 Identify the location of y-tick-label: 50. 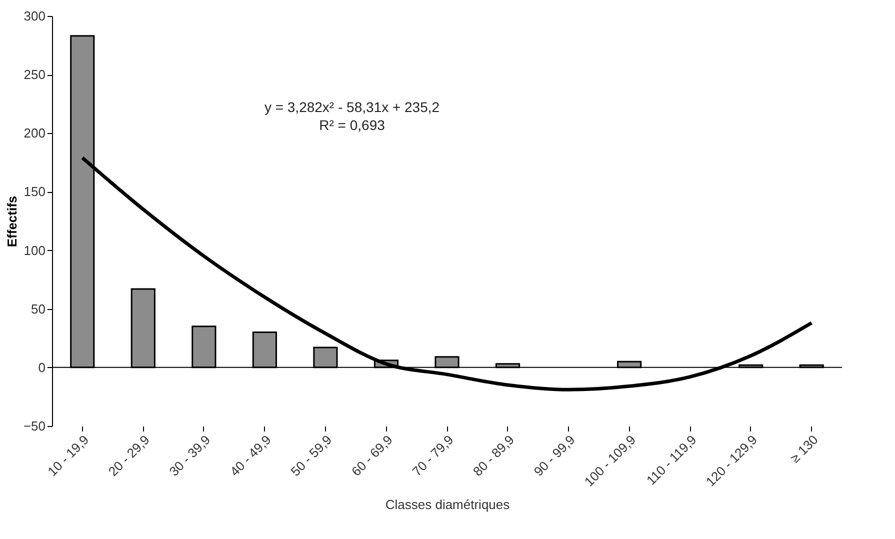
(38, 308).